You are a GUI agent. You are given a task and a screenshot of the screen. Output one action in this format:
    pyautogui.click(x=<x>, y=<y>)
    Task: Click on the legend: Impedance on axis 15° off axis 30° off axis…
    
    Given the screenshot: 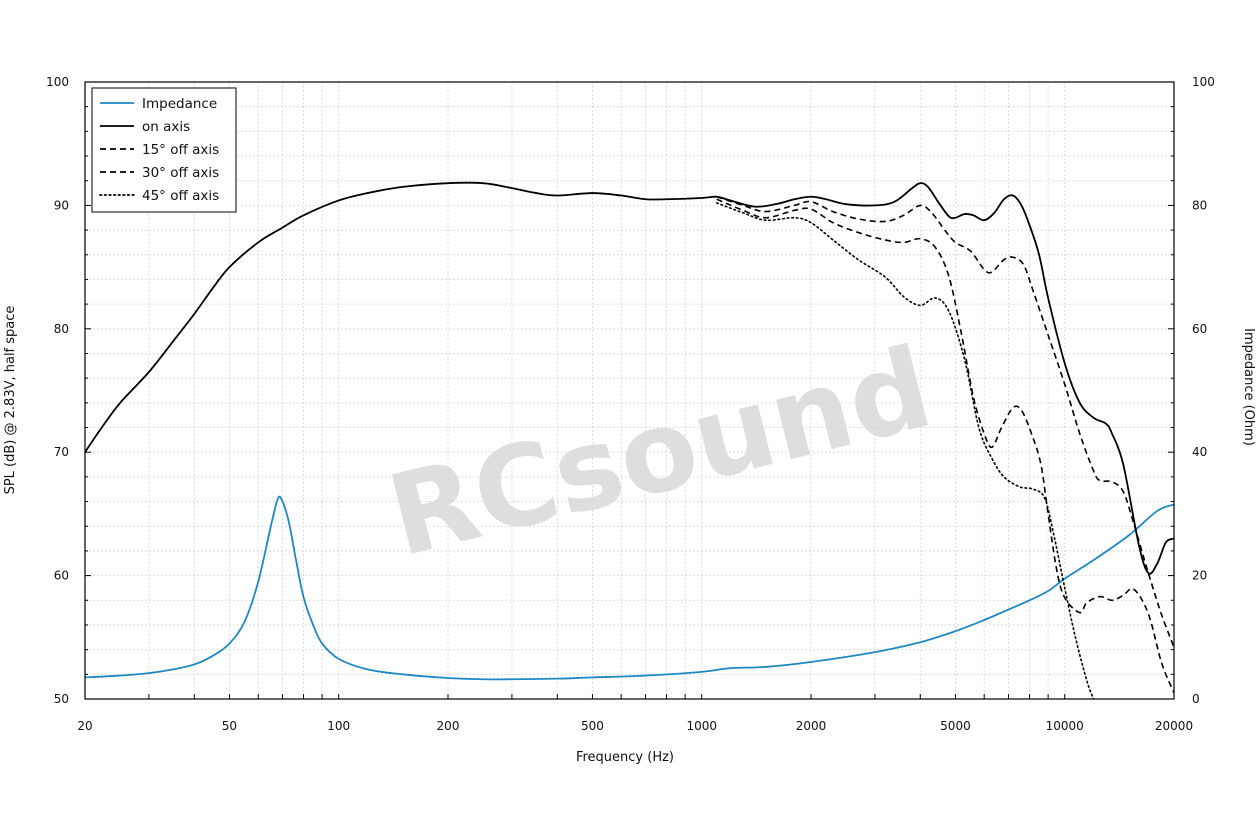 What is the action you would take?
    pyautogui.click(x=164, y=150)
    